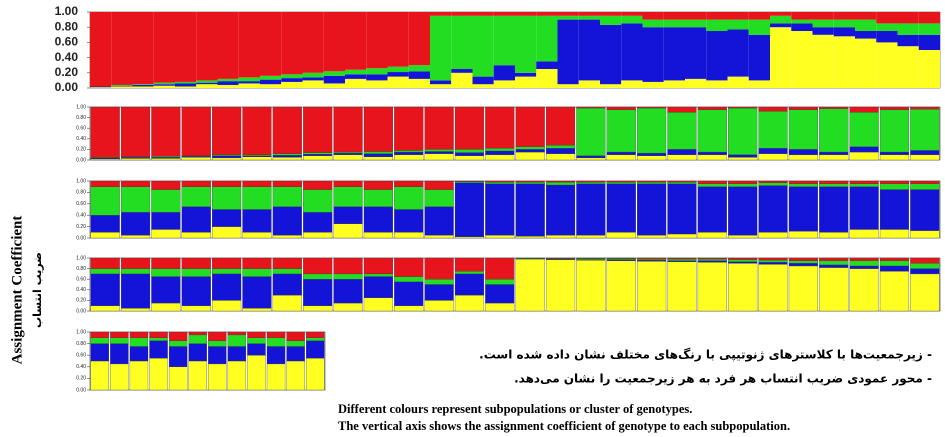 The width and height of the screenshot is (945, 437). I want to click on y-tick-label: 1.00, so click(81, 107).